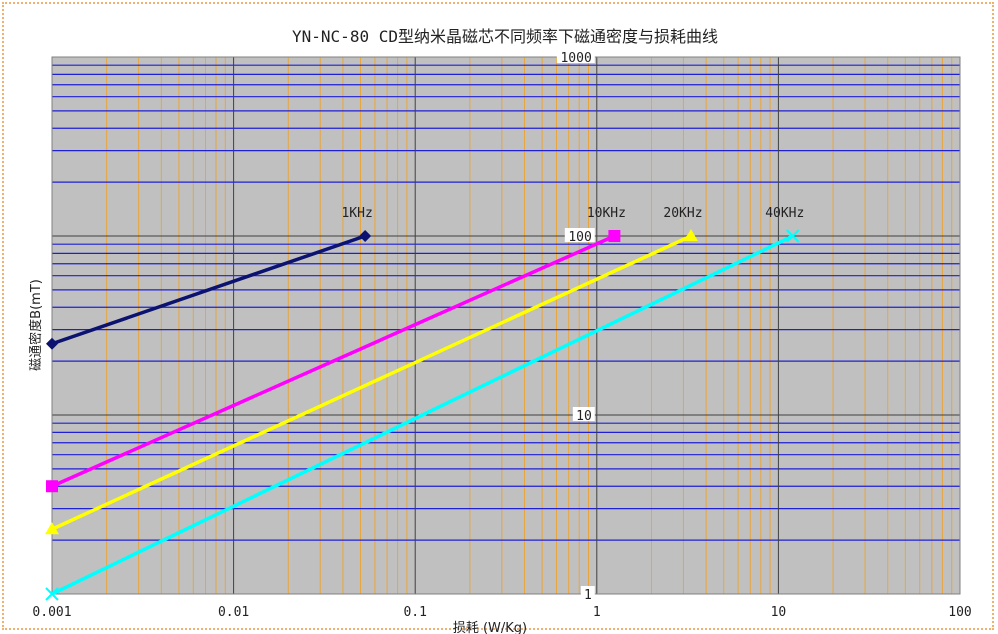  I want to click on x-tick-label: 100, so click(959, 612).